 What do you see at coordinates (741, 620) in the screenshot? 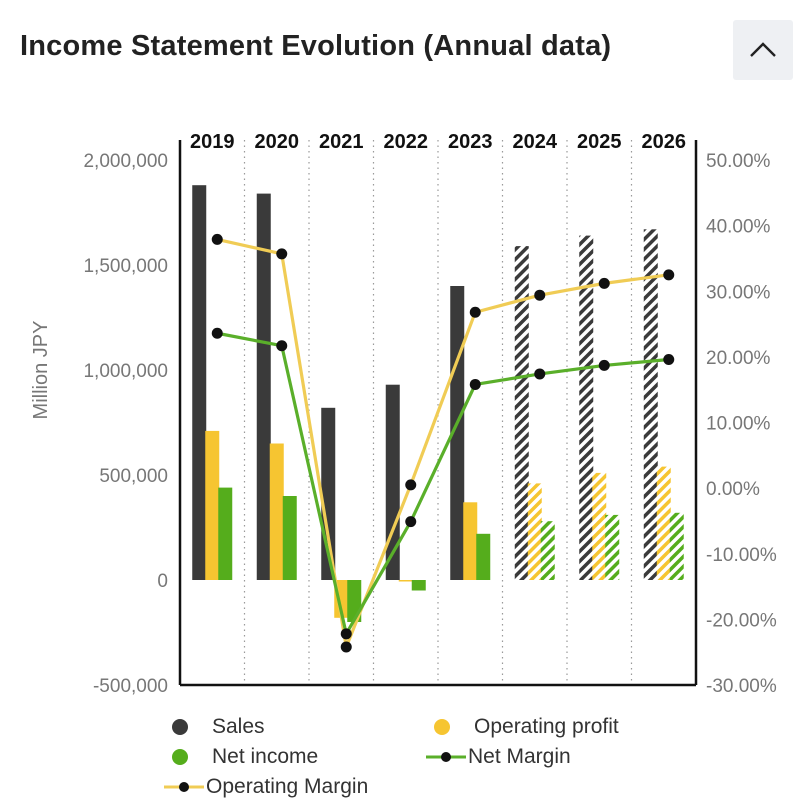
I see `y2-tick-label: -20.00%` at bounding box center [741, 620].